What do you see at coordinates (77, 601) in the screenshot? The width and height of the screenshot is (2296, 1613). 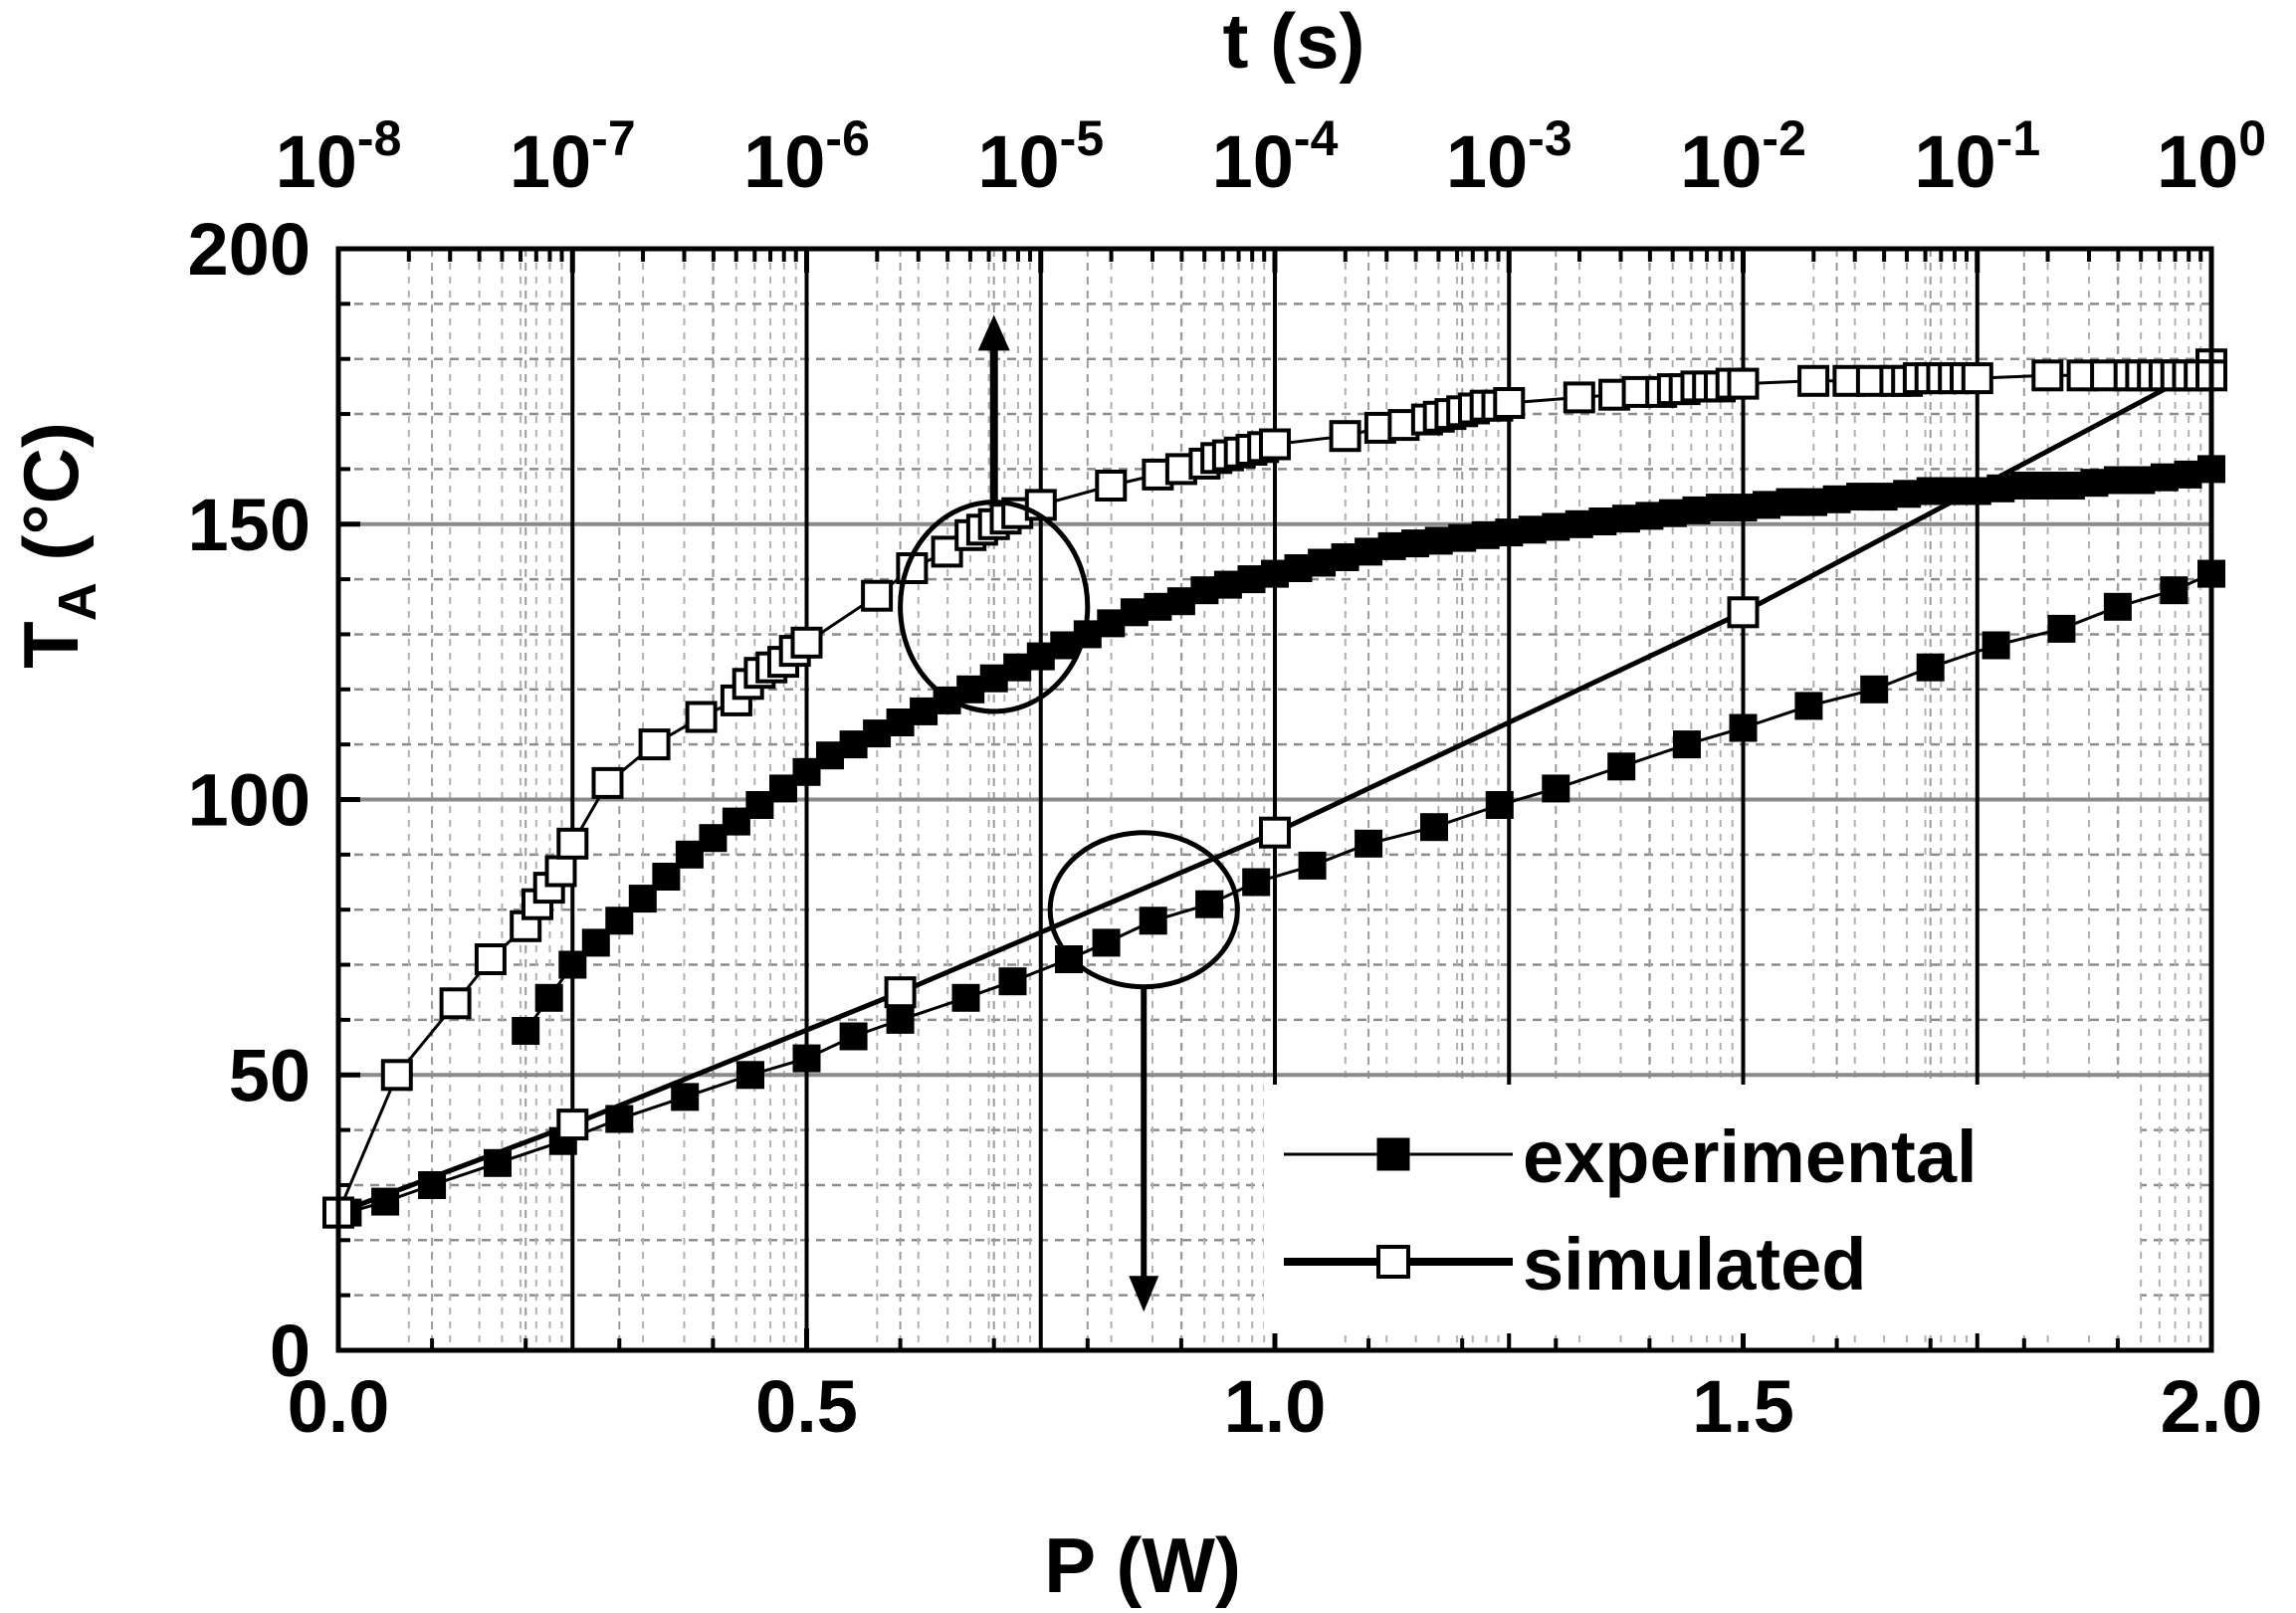 I see `y-axis-title-subscript: A` at bounding box center [77, 601].